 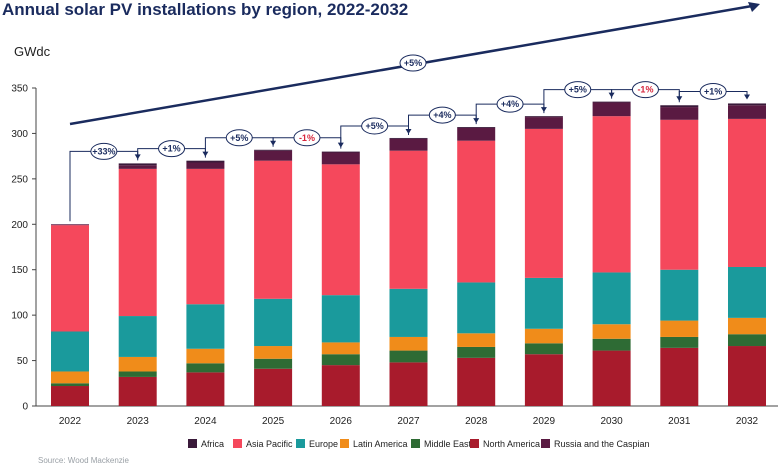 I want to click on y-tick-label: 150, so click(x=19, y=270).